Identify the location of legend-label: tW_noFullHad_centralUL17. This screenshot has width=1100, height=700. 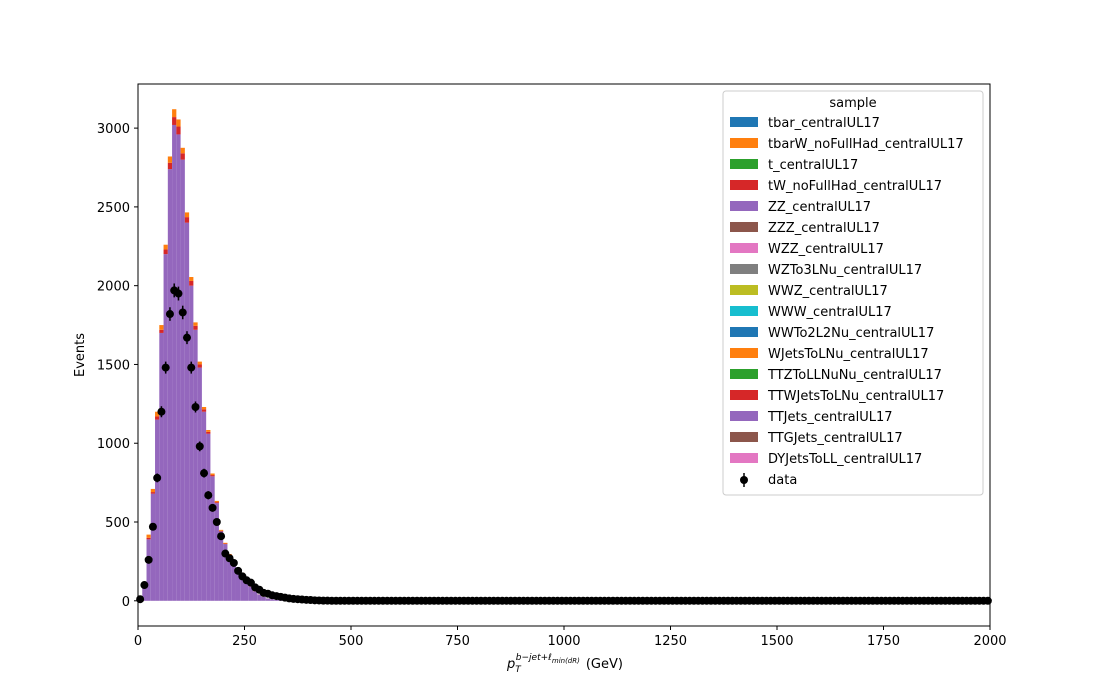
(855, 186).